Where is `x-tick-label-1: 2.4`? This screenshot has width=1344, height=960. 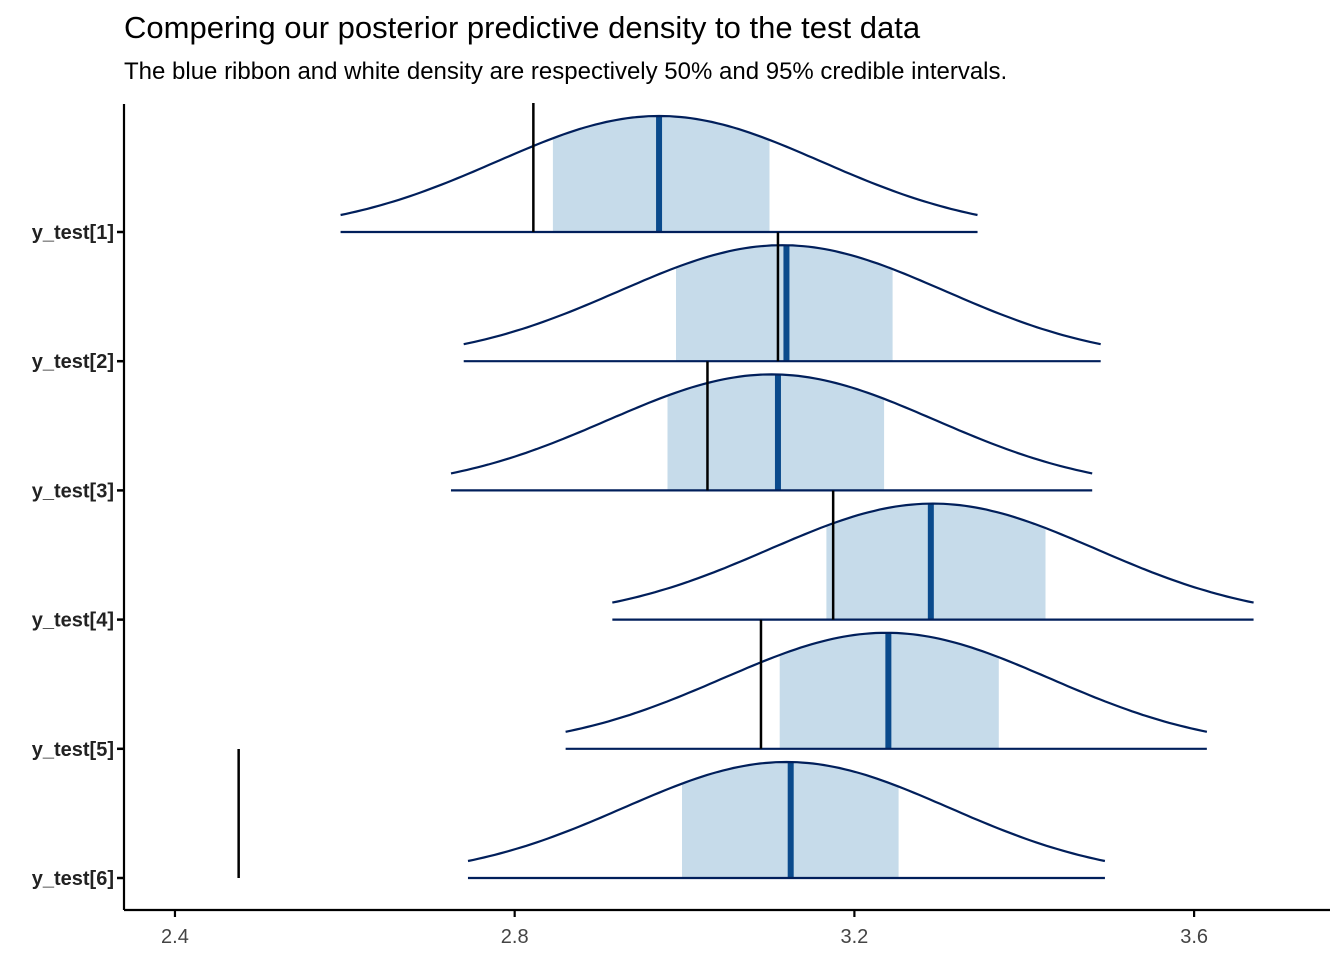 x-tick-label-1: 2.4 is located at coordinates (175, 937).